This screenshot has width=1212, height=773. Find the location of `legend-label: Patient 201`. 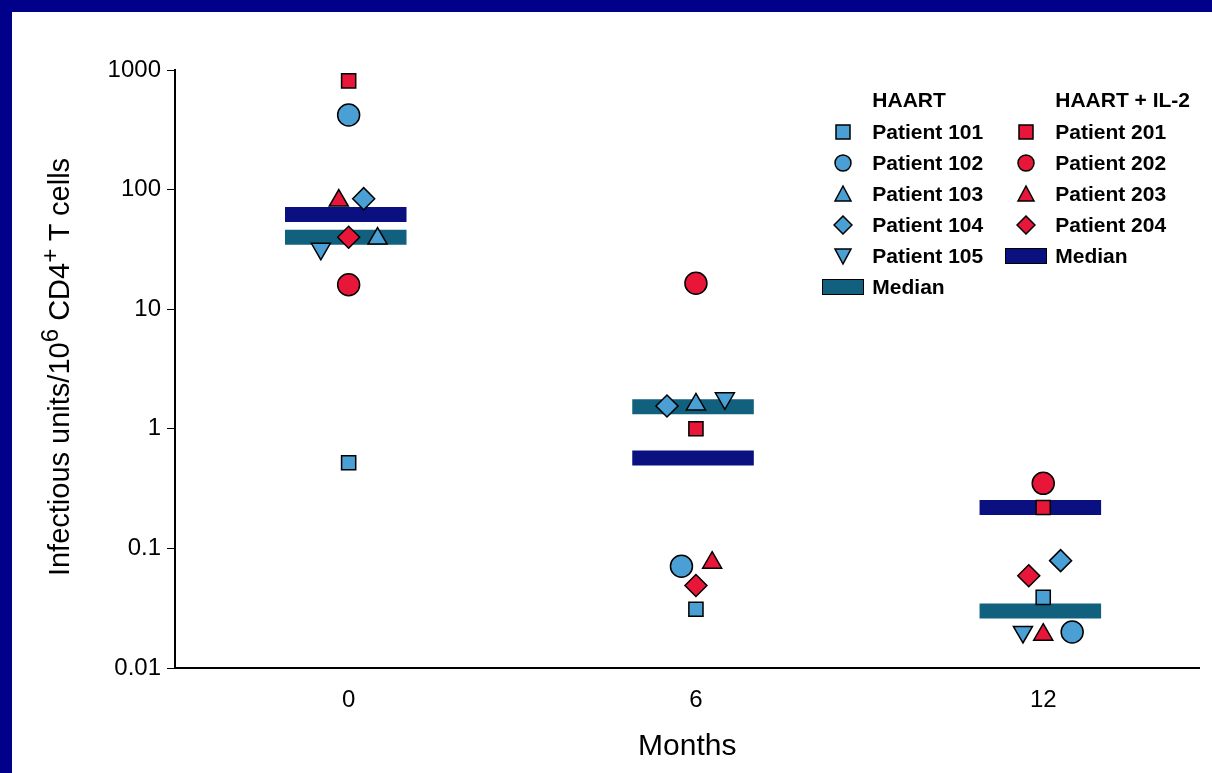

legend-label: Patient 201 is located at coordinates (1111, 132).